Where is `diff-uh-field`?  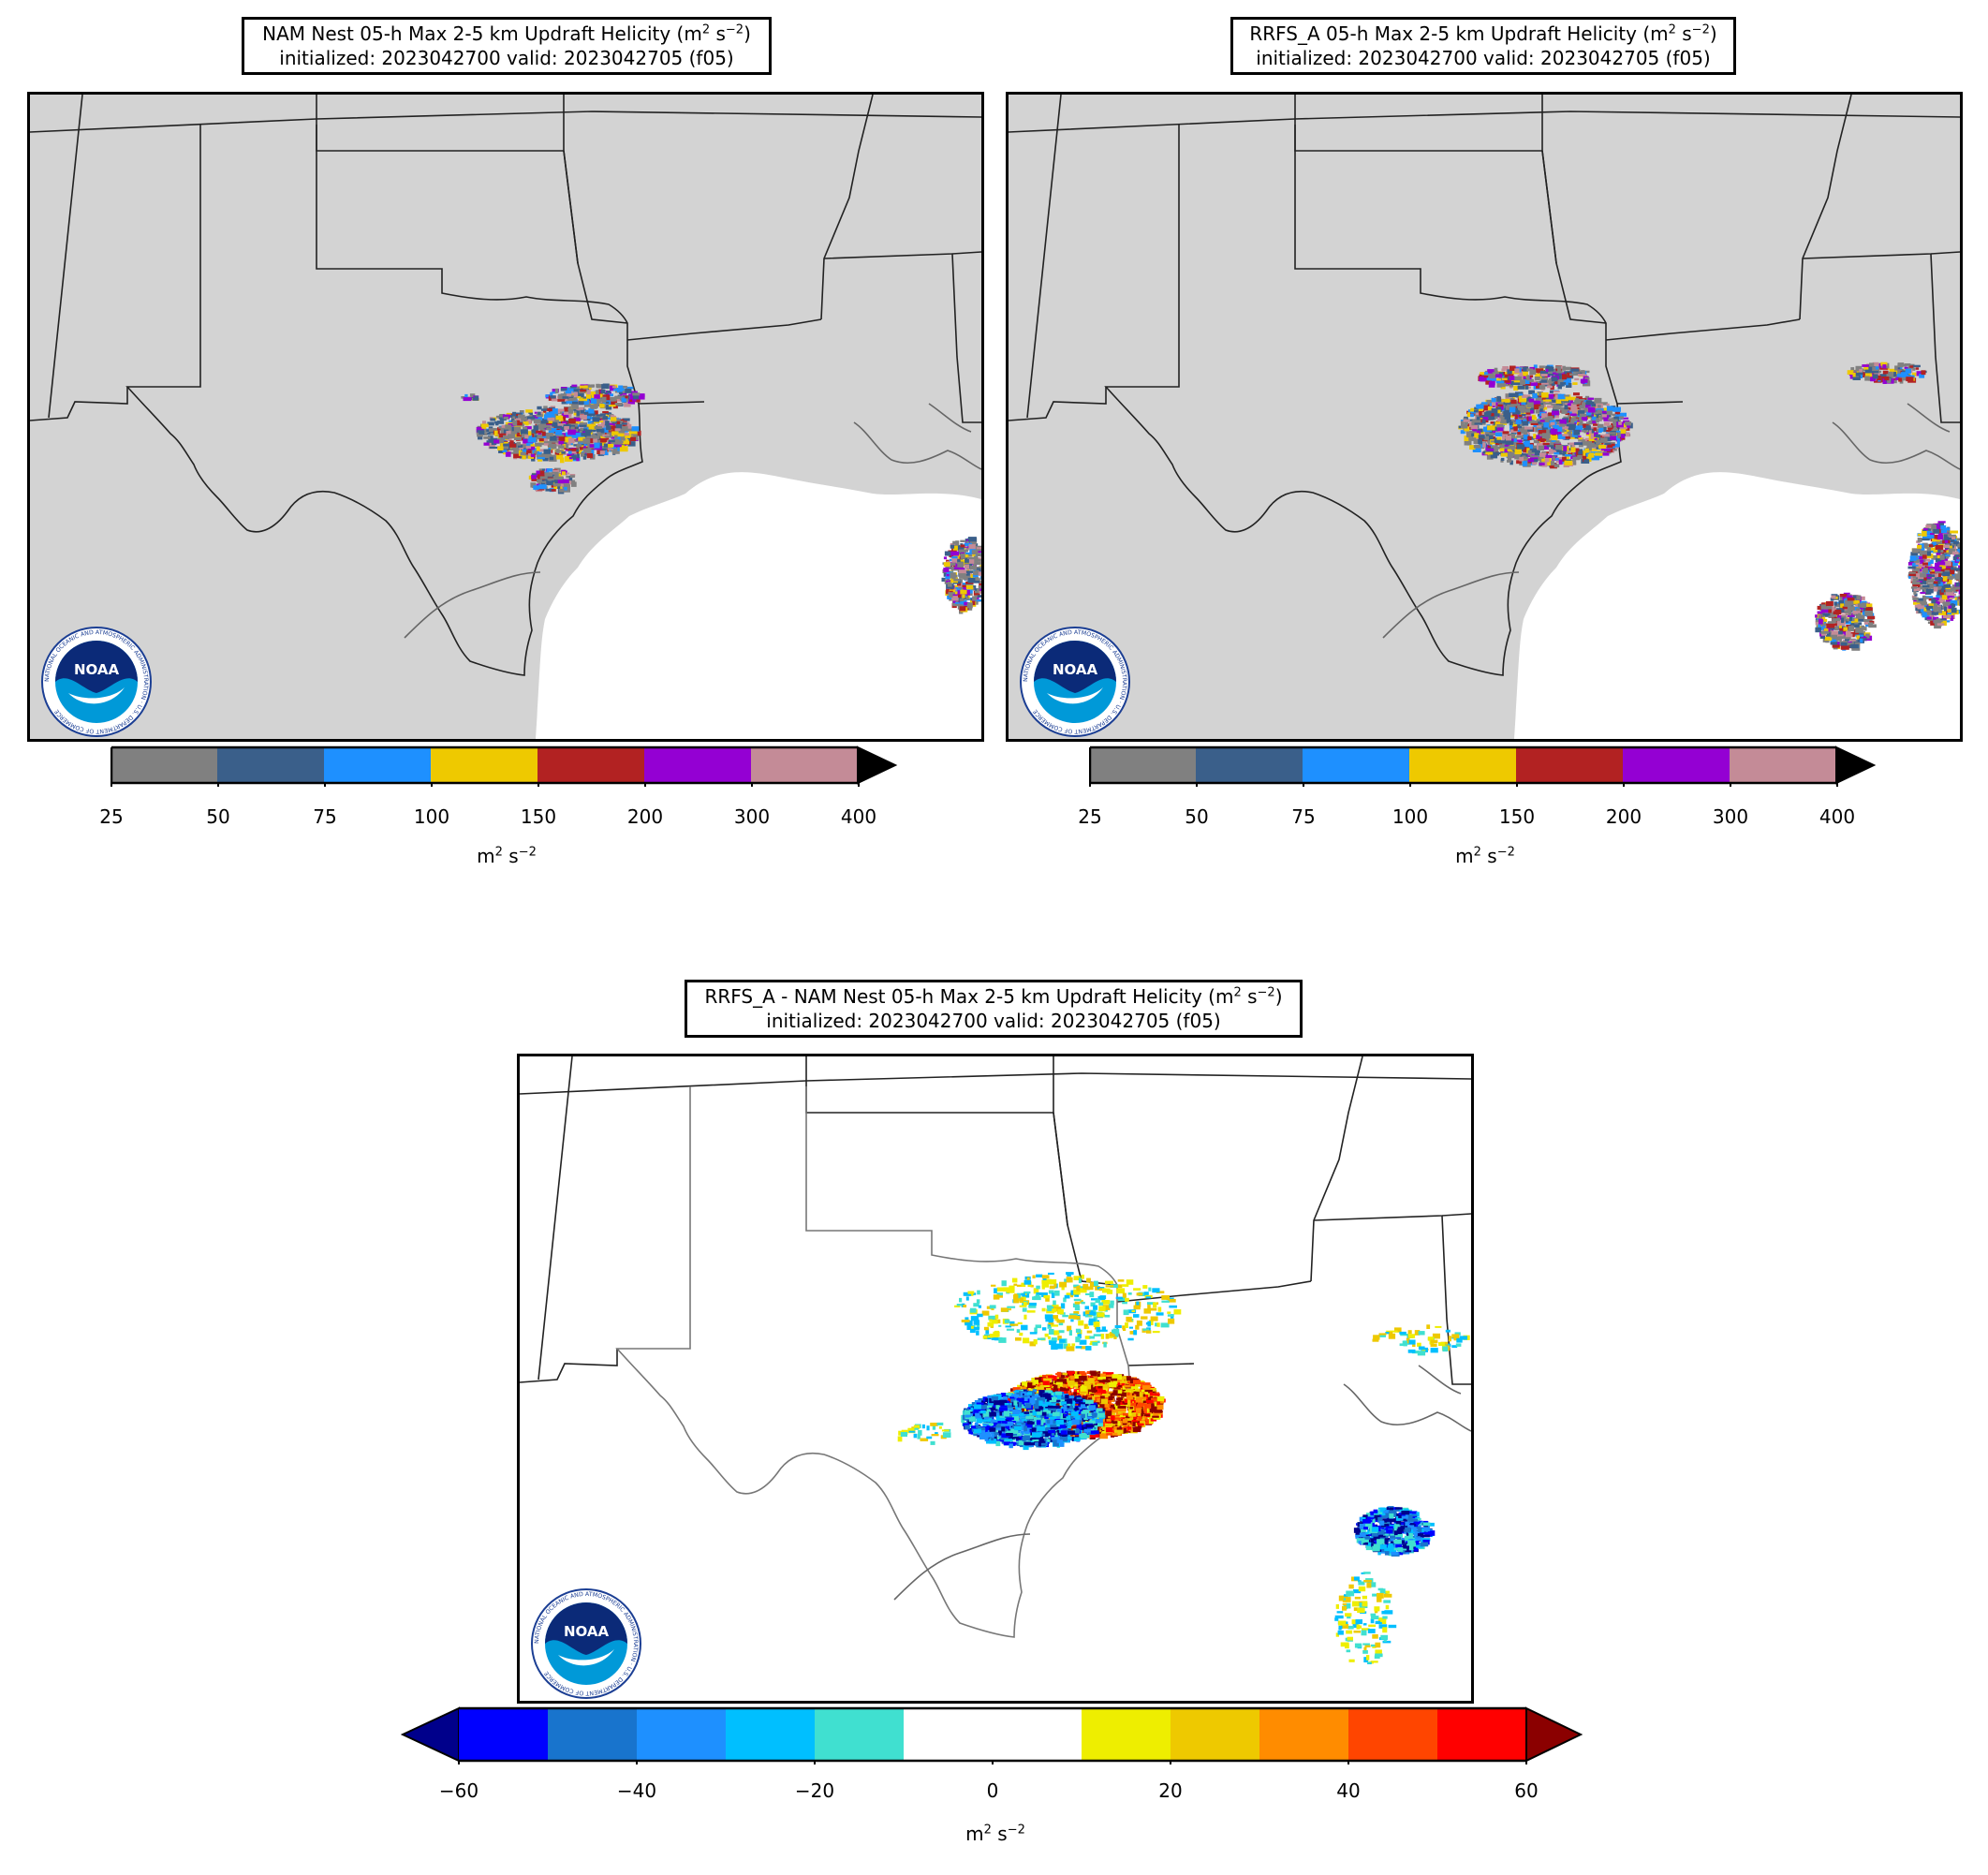 diff-uh-field is located at coordinates (1183, 1468).